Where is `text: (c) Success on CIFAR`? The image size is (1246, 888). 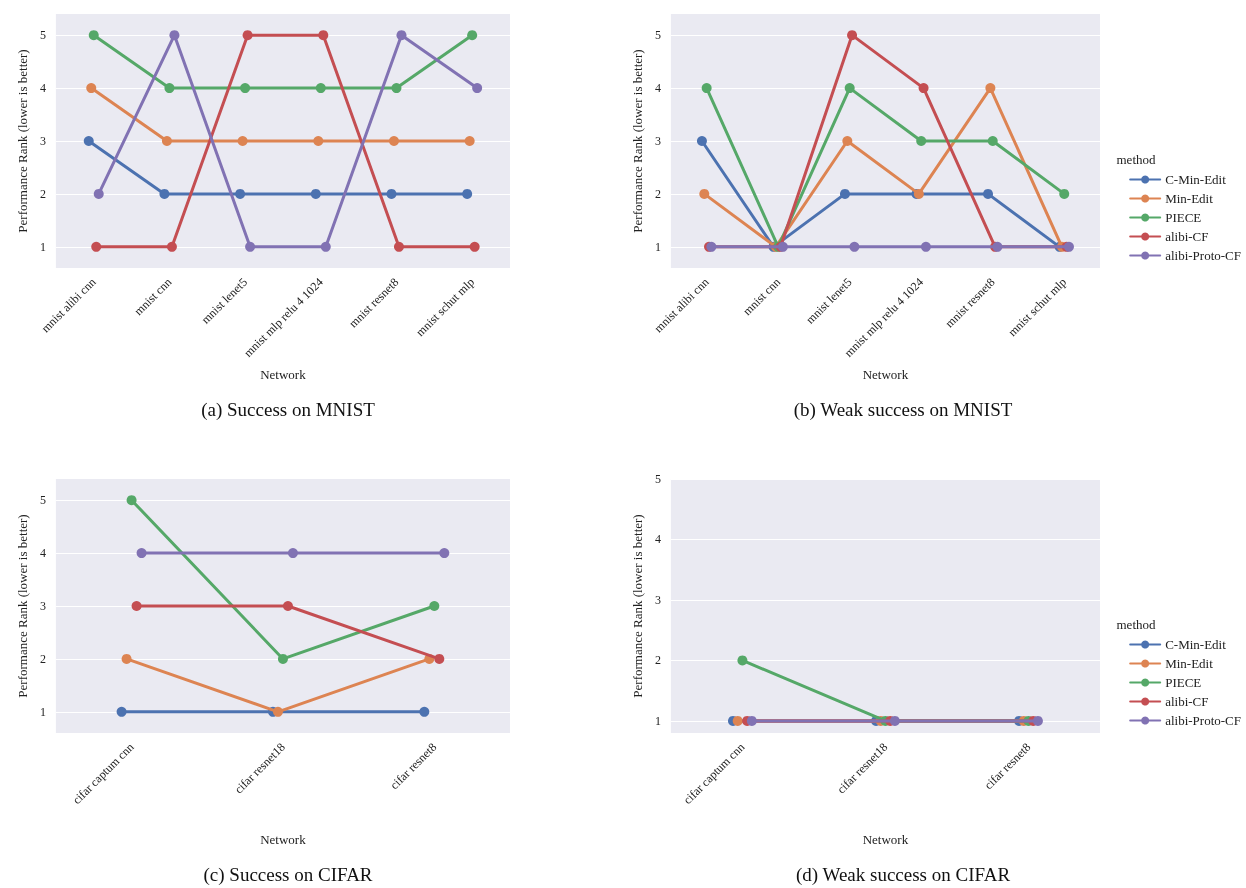 text: (c) Success on CIFAR is located at coordinates (288, 875).